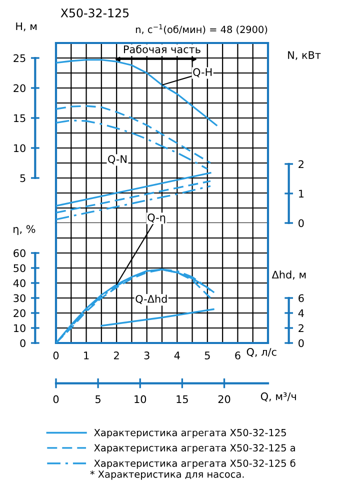 The width and height of the screenshot is (343, 500). Describe the element at coordinates (301, 313) in the screenshot. I see `y2-tick-label: 4` at that location.